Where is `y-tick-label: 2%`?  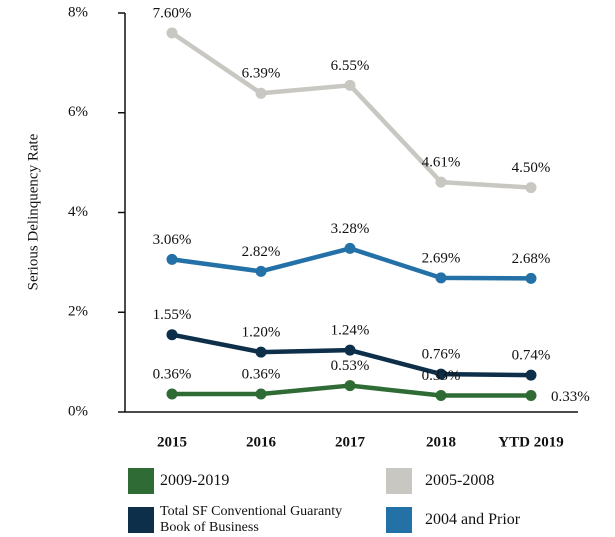
y-tick-label: 2% is located at coordinates (78, 312).